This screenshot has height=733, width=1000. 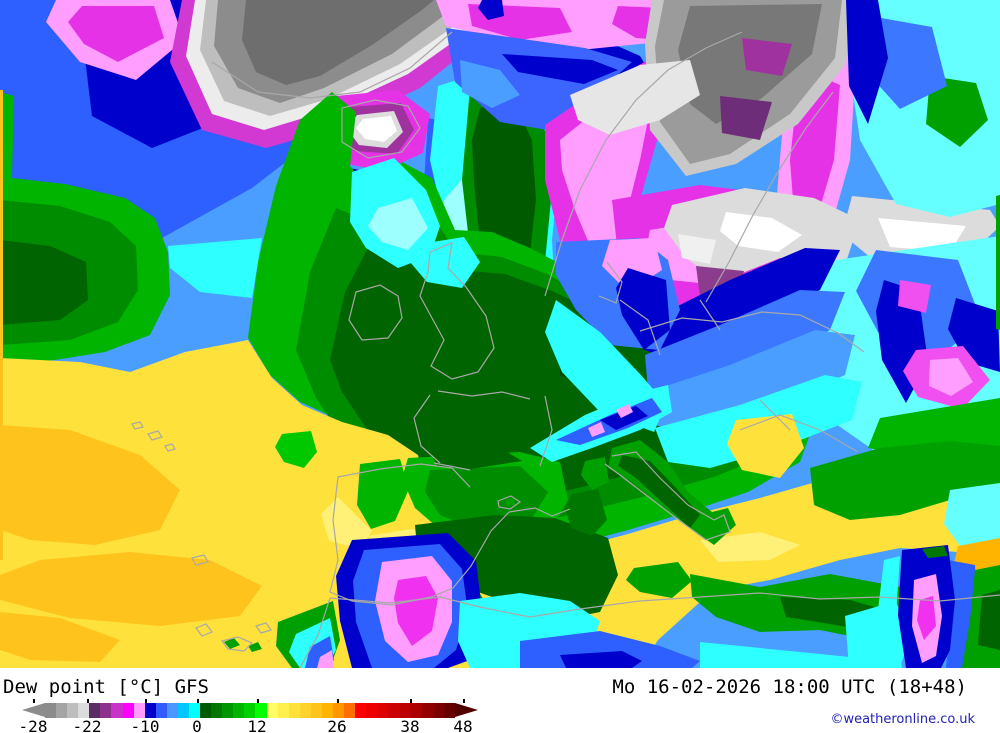 What do you see at coordinates (845, 606) in the screenshot?
I see `africa-east-layer` at bounding box center [845, 606].